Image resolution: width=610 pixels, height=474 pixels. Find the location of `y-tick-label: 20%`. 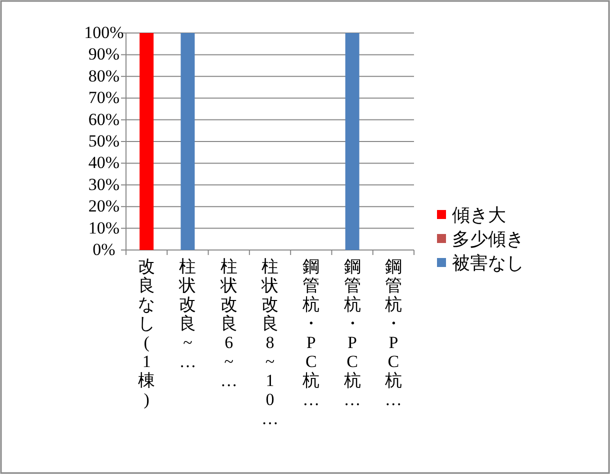

y-tick-label: 20% is located at coordinates (104, 206).